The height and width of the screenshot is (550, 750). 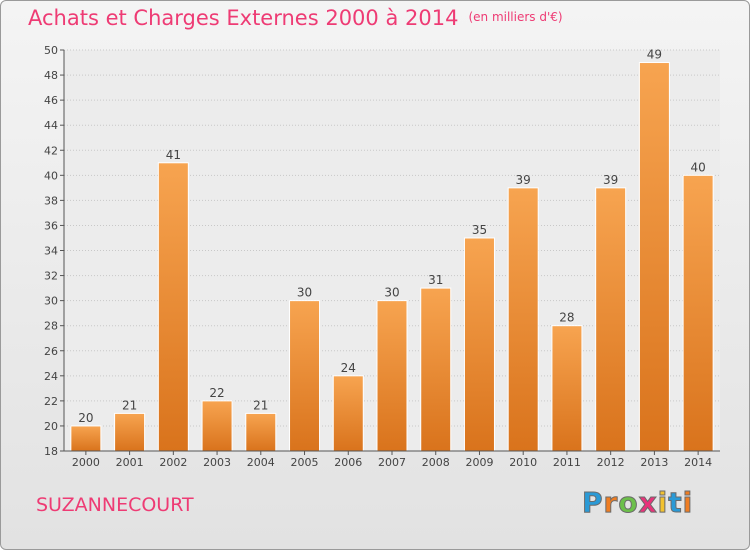 I want to click on logo-letter: t, so click(x=675, y=503).